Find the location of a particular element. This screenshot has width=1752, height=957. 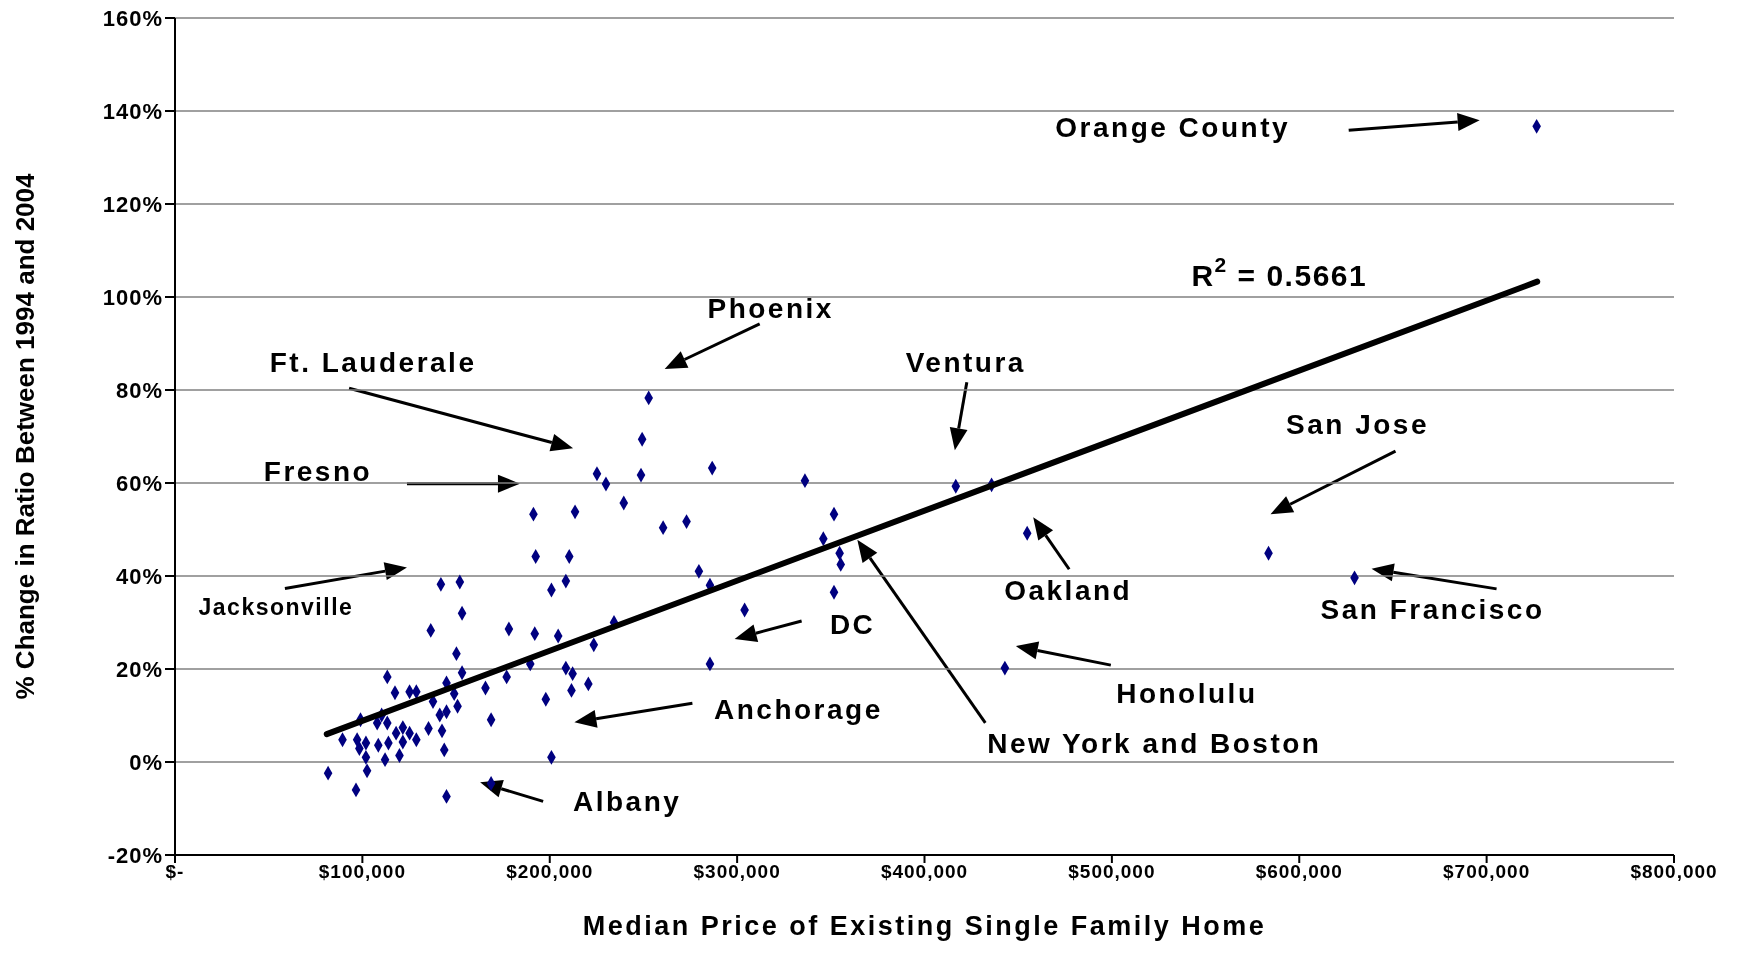

annotation: Anchorage is located at coordinates (798, 710).